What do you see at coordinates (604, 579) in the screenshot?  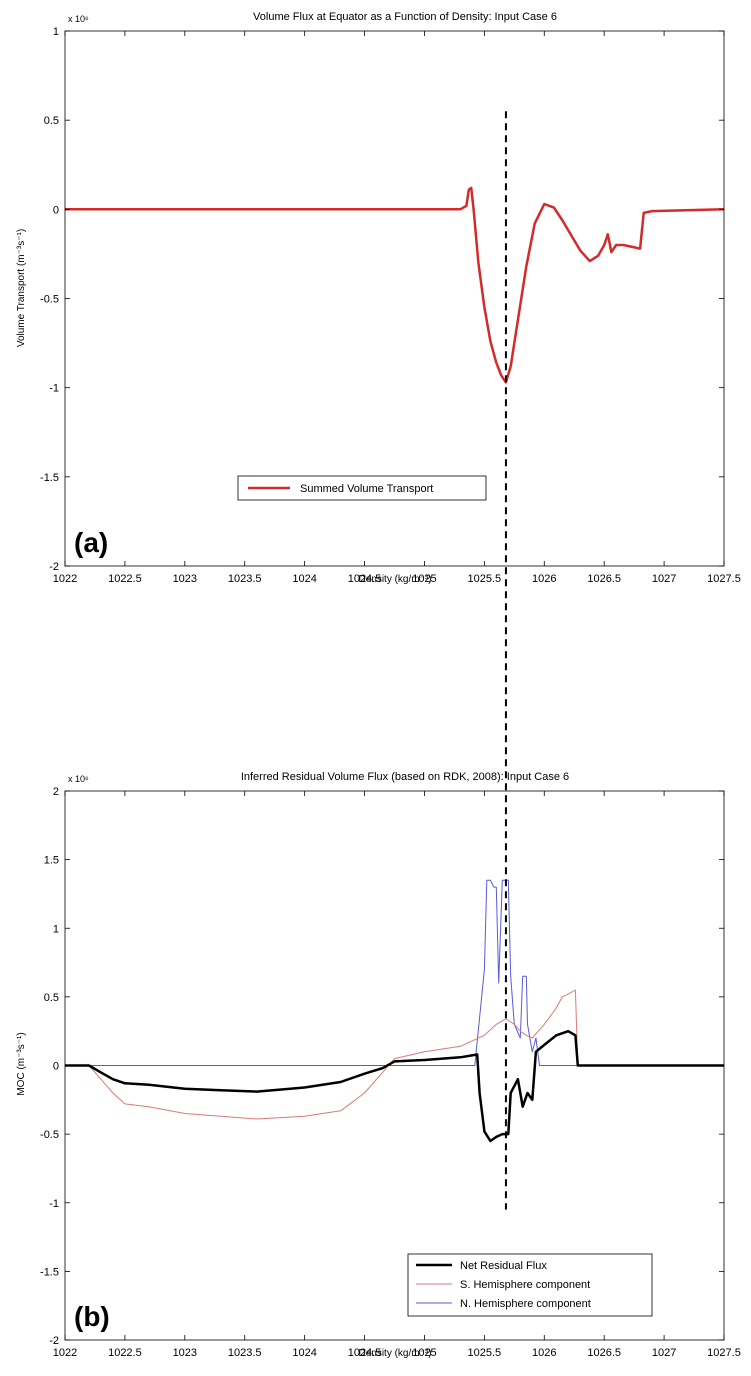 I see `chart-a-x-tick-label: 1026.5` at bounding box center [604, 579].